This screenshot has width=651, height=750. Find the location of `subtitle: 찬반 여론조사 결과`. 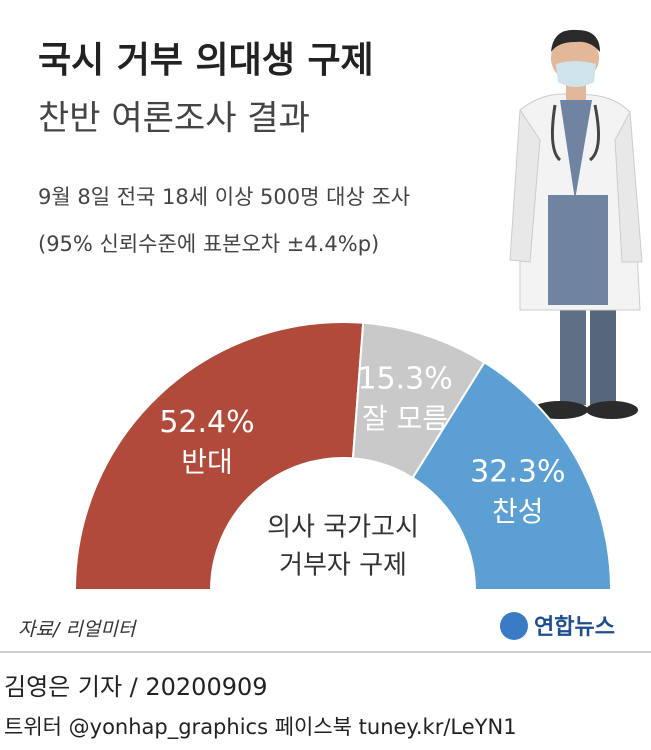

subtitle: 찬반 여론조사 결과 is located at coordinates (174, 119).